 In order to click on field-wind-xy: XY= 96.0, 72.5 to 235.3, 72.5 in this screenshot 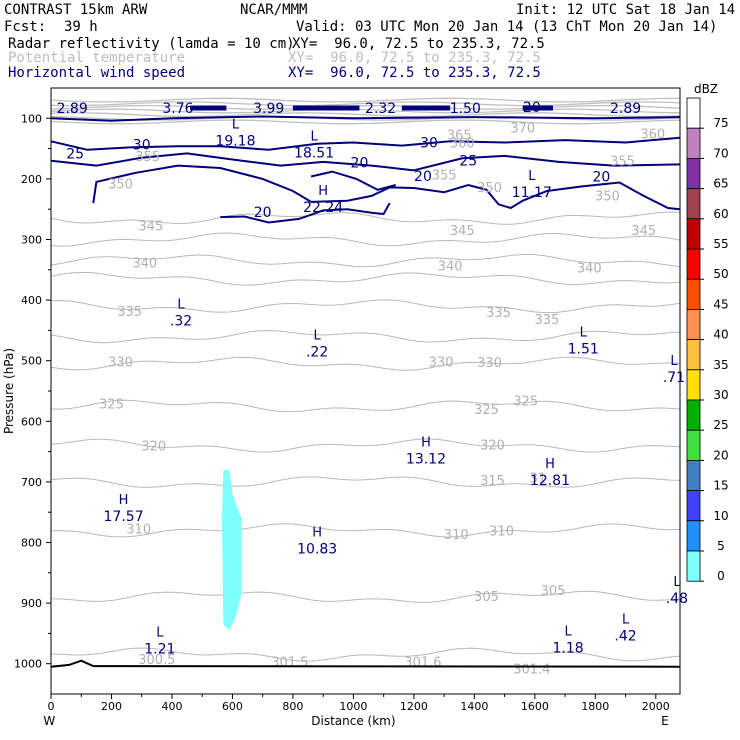, I will do `click(414, 73)`.